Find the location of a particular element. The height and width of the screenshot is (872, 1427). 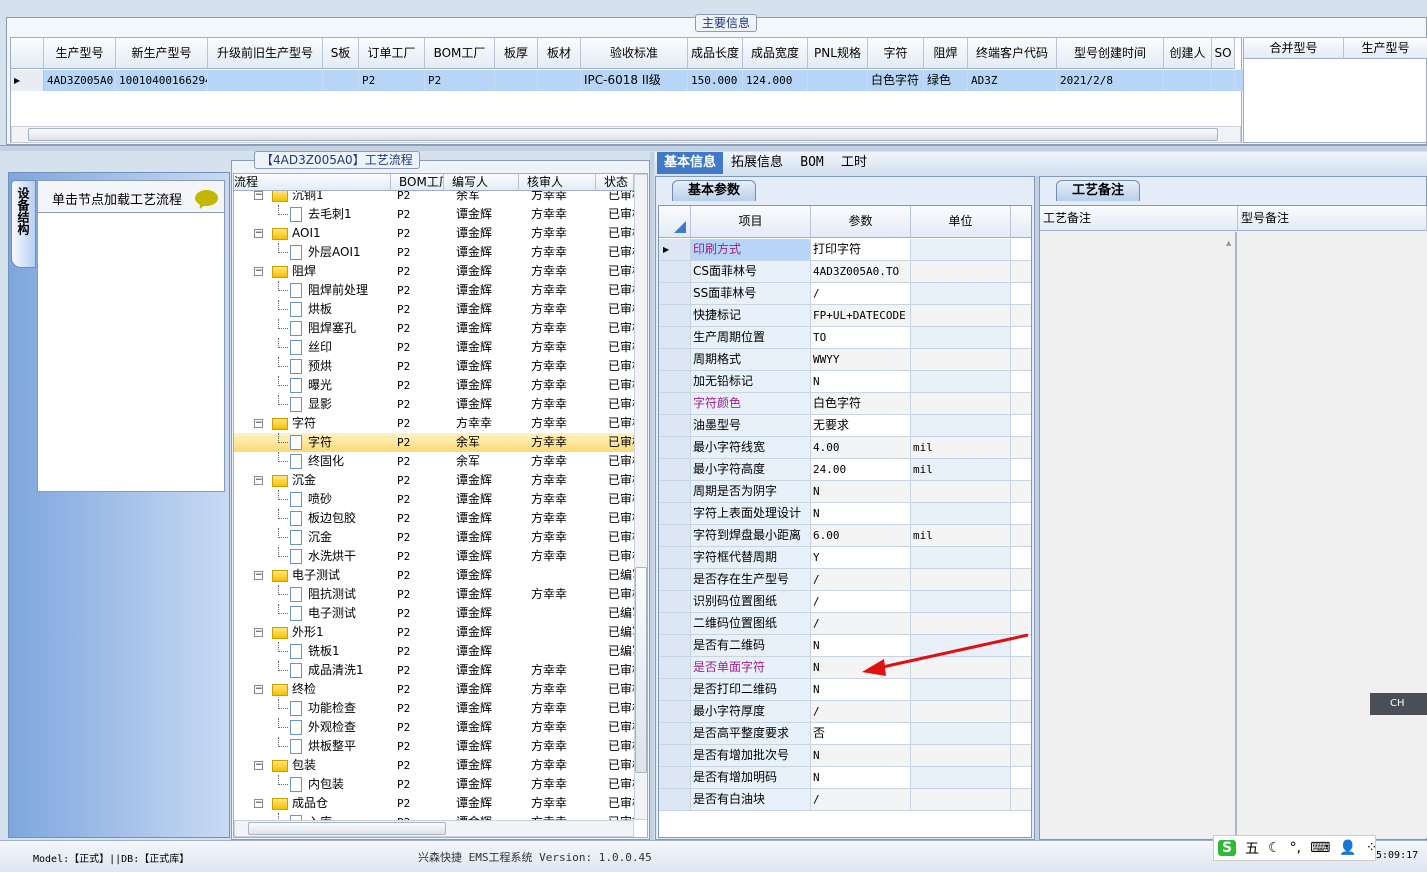

param-row: 快捷标记 FP+UL+DATECODE is located at coordinates (845, 316).